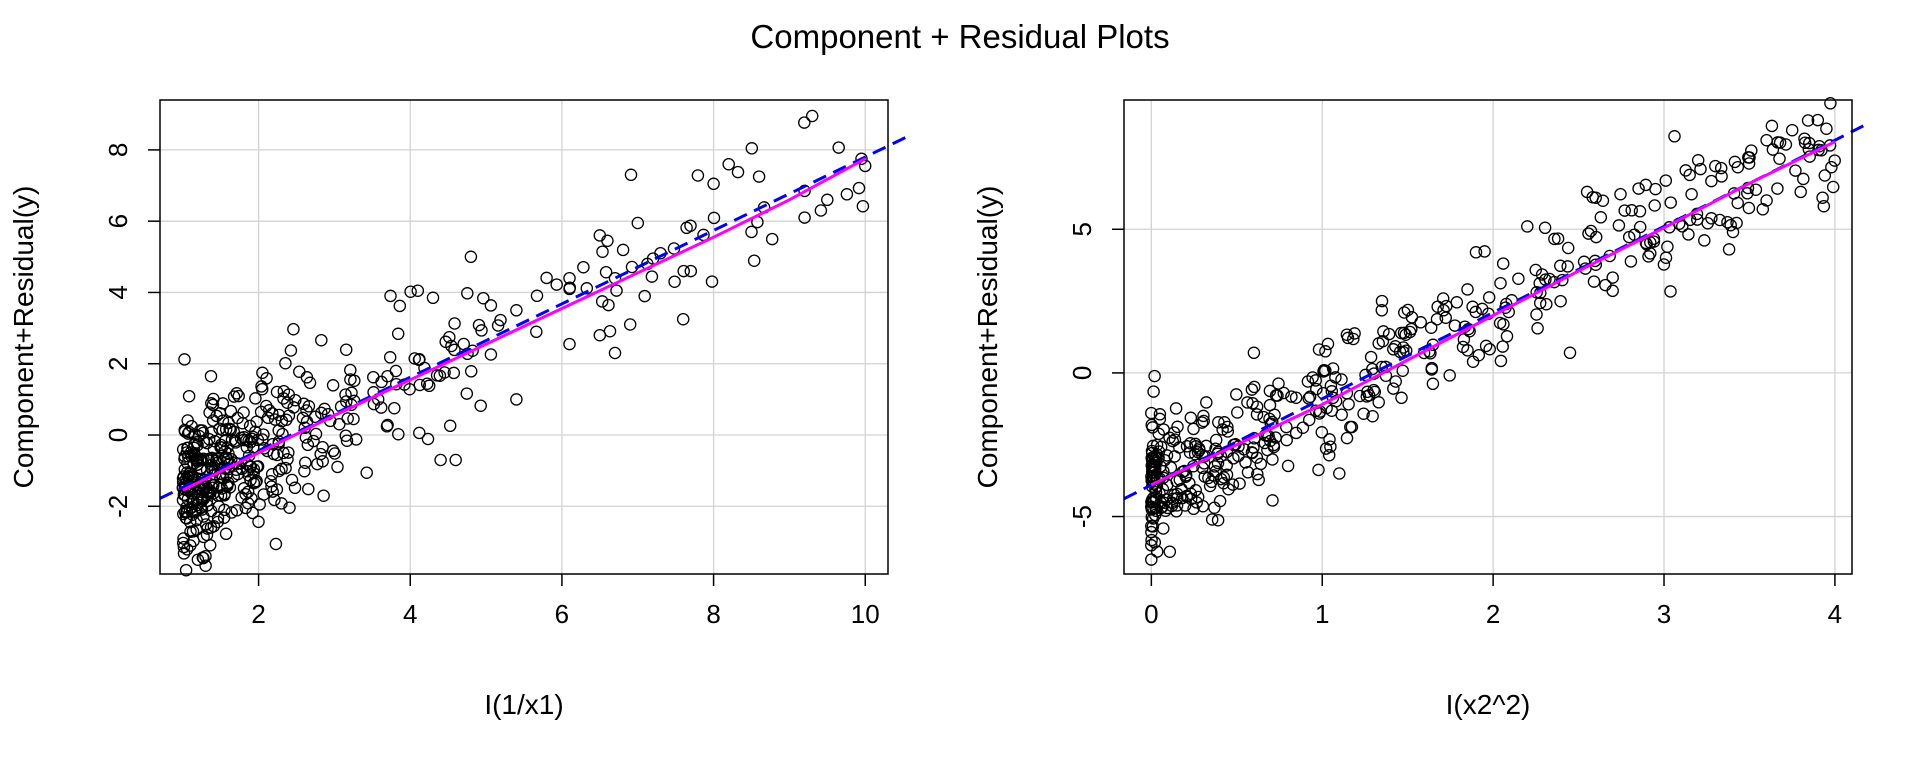 The image size is (1920, 768). Describe the element at coordinates (1082, 229) in the screenshot. I see `y-tick-label: 5` at that location.